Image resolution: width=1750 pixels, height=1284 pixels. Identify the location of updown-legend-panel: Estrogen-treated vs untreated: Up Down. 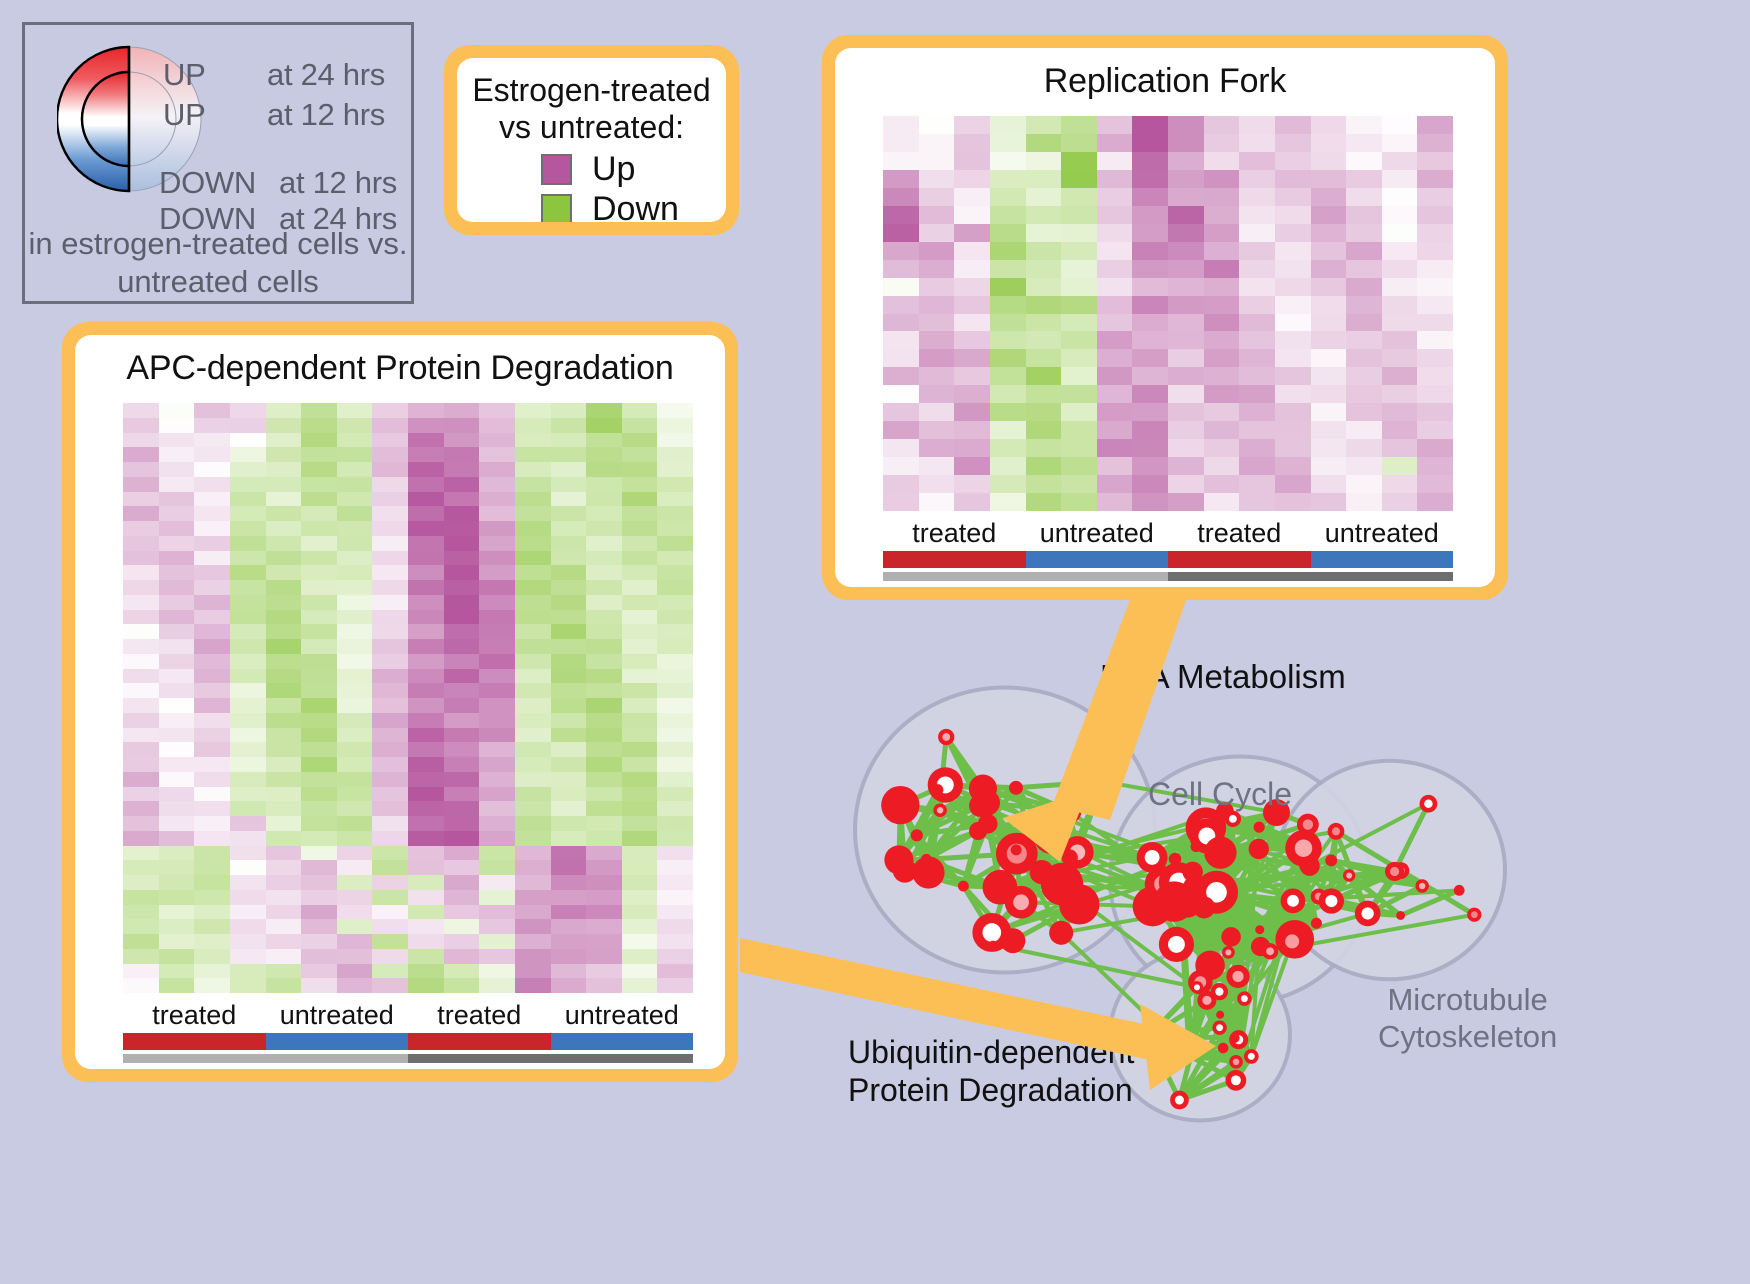
(591, 140).